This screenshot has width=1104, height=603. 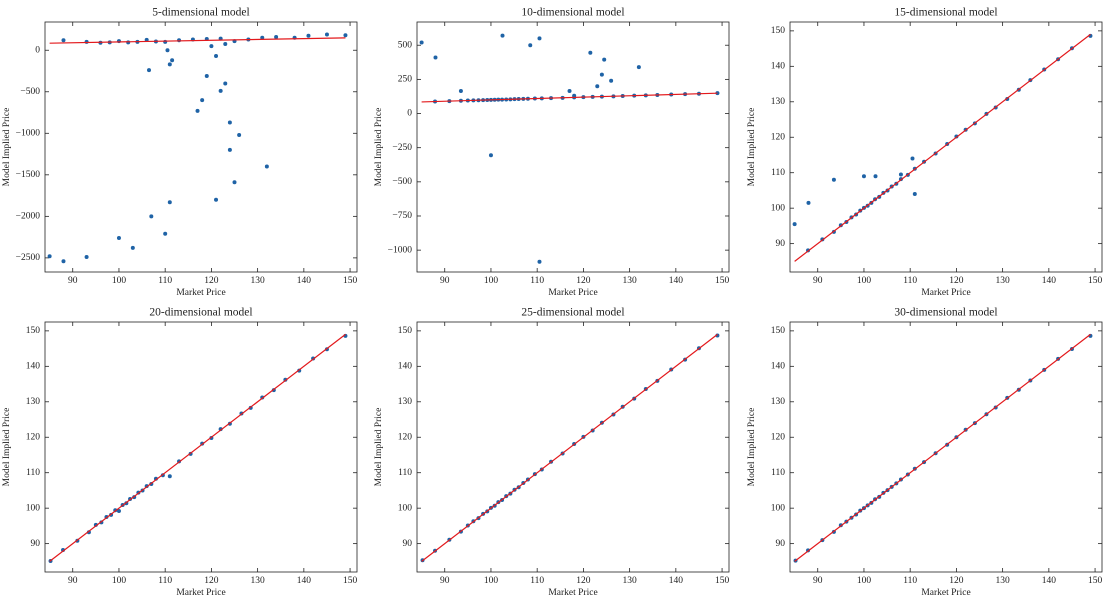 I want to click on y-tick-label: −2000, so click(x=28, y=217).